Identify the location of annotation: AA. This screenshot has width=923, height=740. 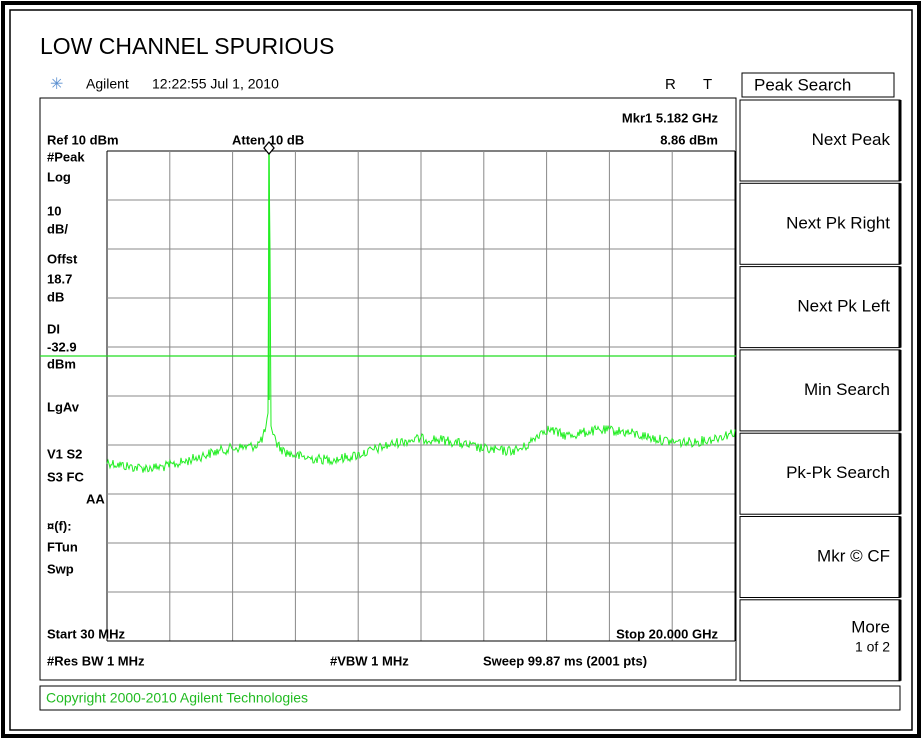
(95, 498).